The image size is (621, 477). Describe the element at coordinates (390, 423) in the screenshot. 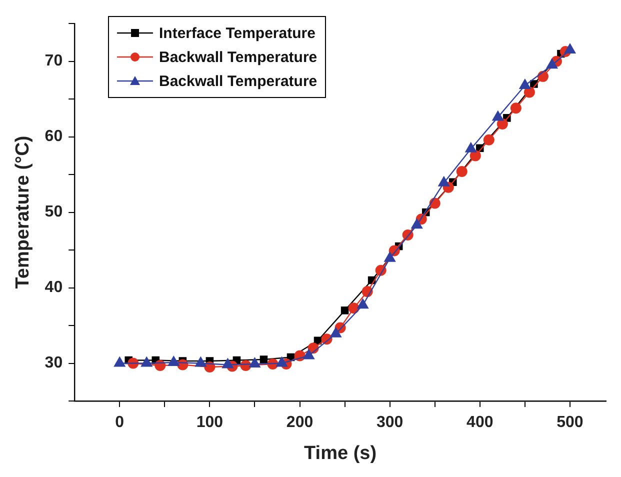

I see `x-tick-label: 300` at that location.